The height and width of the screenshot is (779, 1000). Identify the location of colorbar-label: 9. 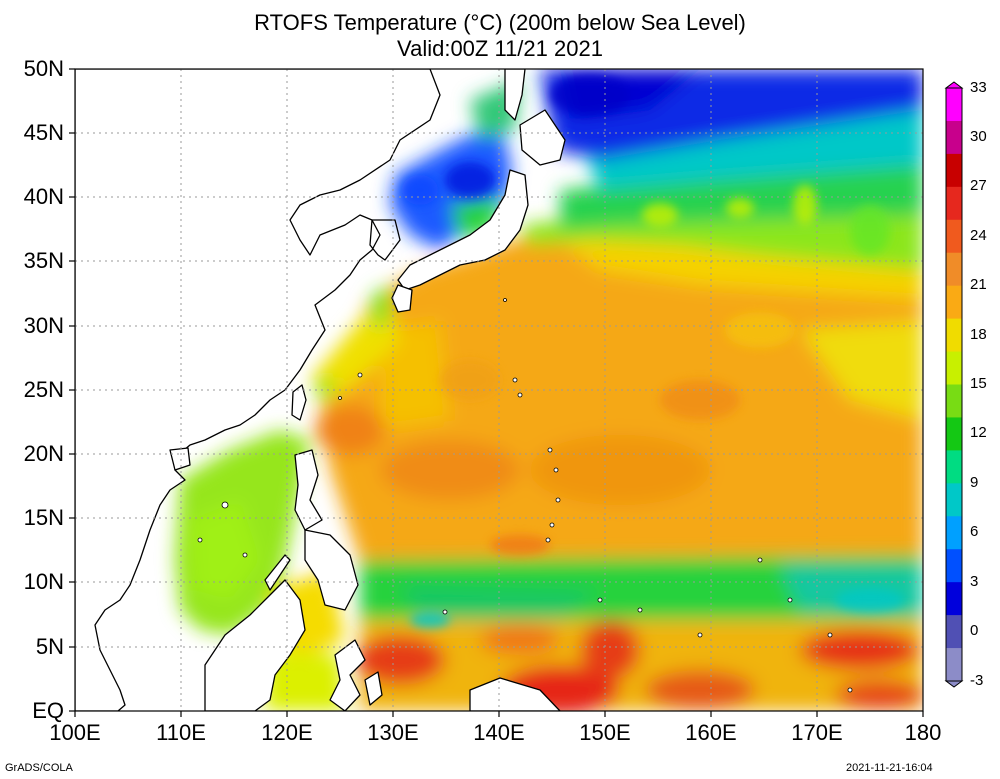
(974, 482).